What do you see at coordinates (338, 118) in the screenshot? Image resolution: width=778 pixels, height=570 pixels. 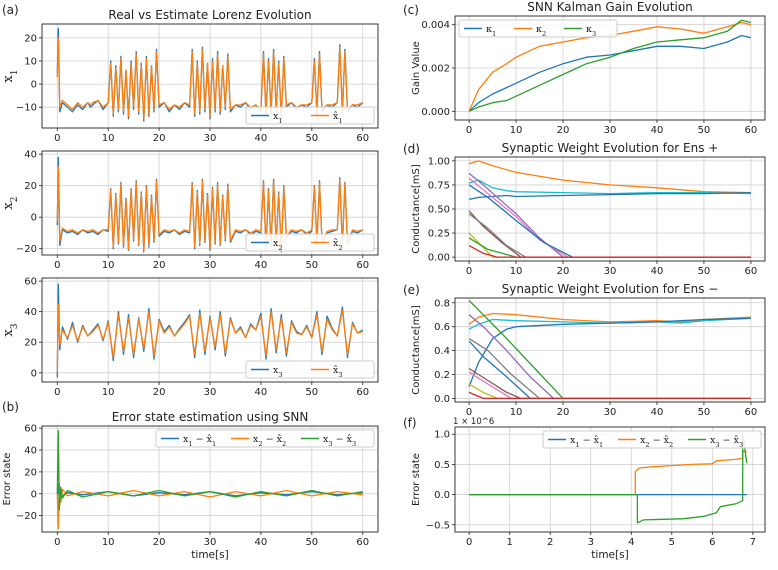 I see `legend-label: x̂1` at bounding box center [338, 118].